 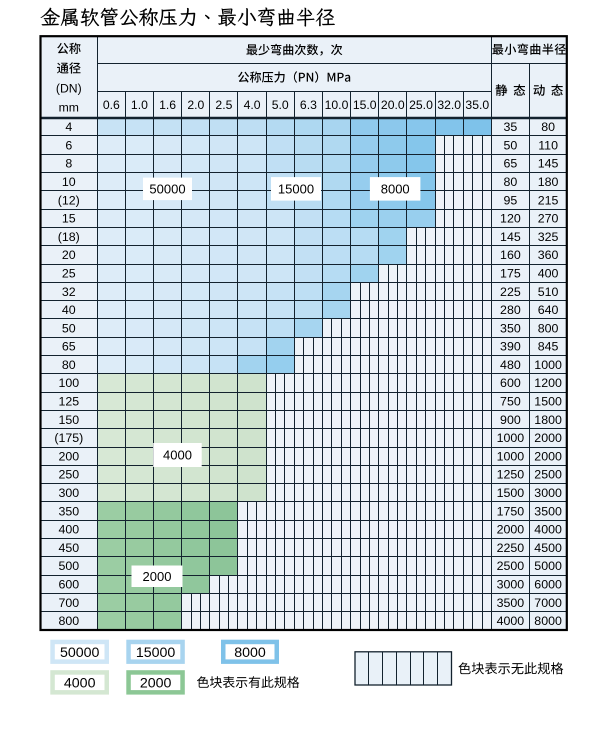 What do you see at coordinates (510, 420) in the screenshot?
I see `svg-text: 900` at bounding box center [510, 420].